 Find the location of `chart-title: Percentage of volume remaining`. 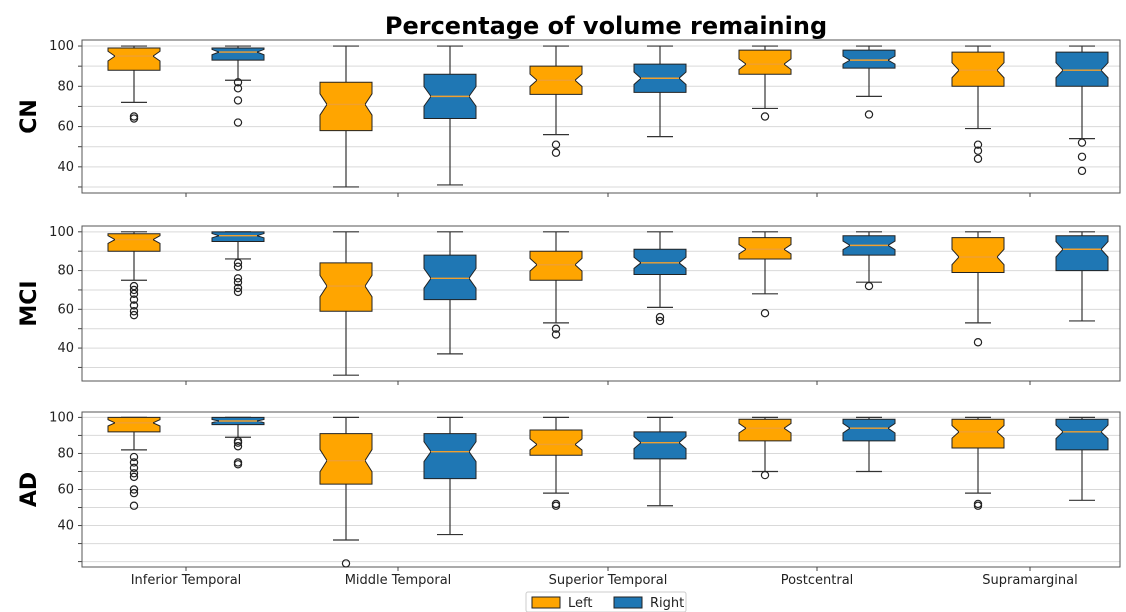

chart-title: Percentage of volume remaining is located at coordinates (606, 26).